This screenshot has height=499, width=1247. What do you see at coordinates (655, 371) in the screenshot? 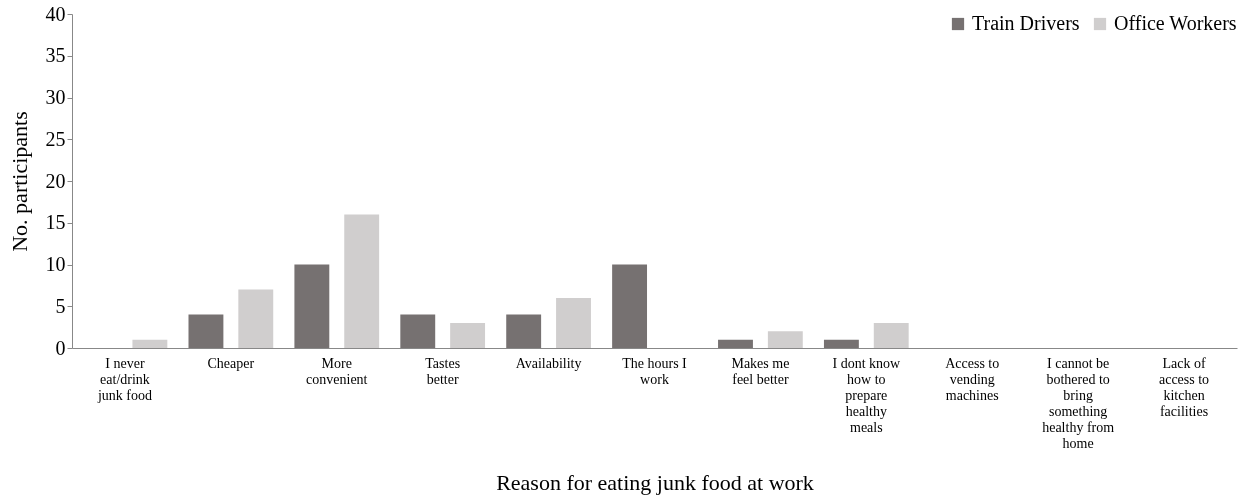
I see `x-tick-label: The hours I work` at bounding box center [655, 371].